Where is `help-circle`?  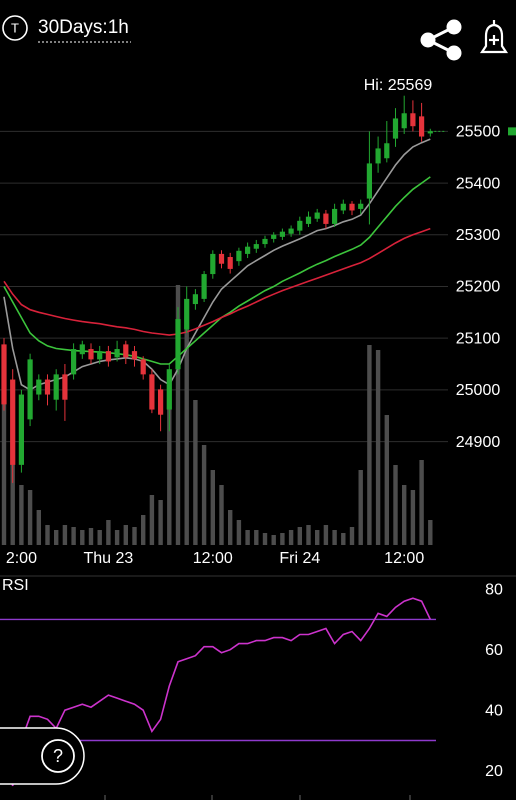
help-circle is located at coordinates (58, 756).